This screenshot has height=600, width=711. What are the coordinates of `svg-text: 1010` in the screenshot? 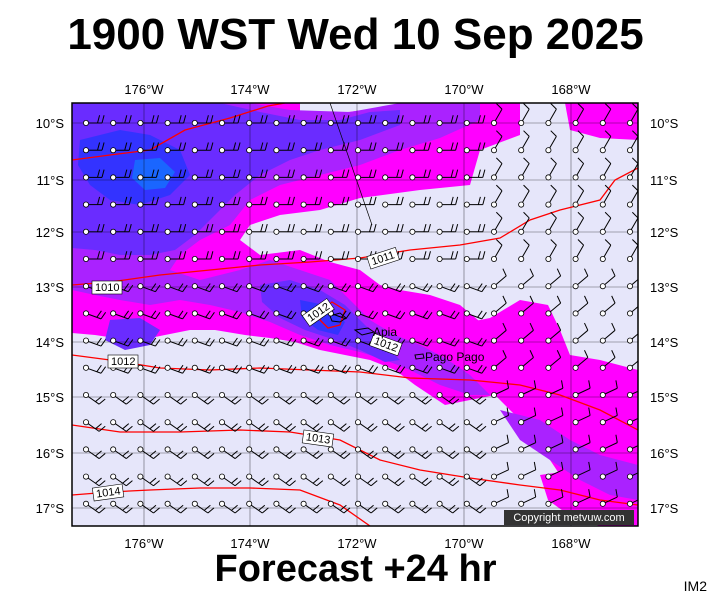 It's located at (107, 288).